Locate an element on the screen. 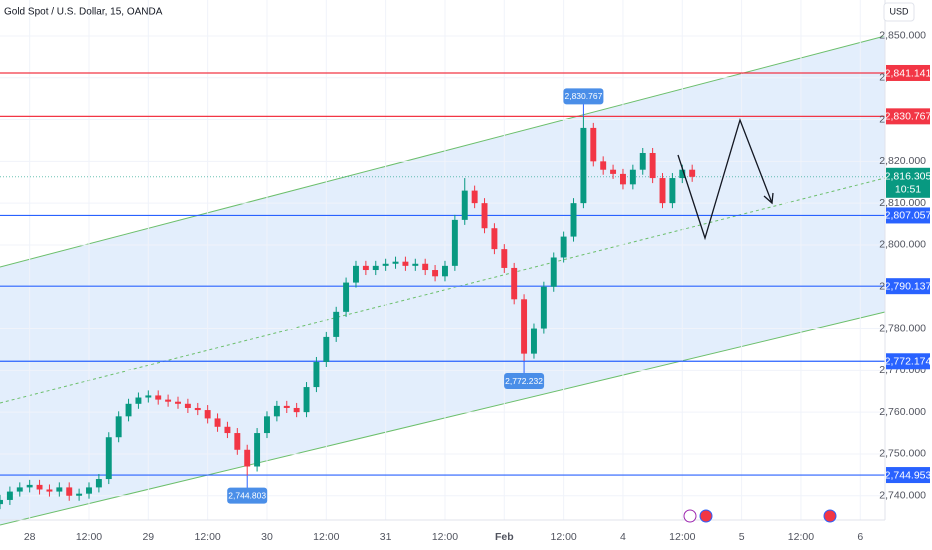 The height and width of the screenshot is (550, 932). projection-path is located at coordinates (725, 179).